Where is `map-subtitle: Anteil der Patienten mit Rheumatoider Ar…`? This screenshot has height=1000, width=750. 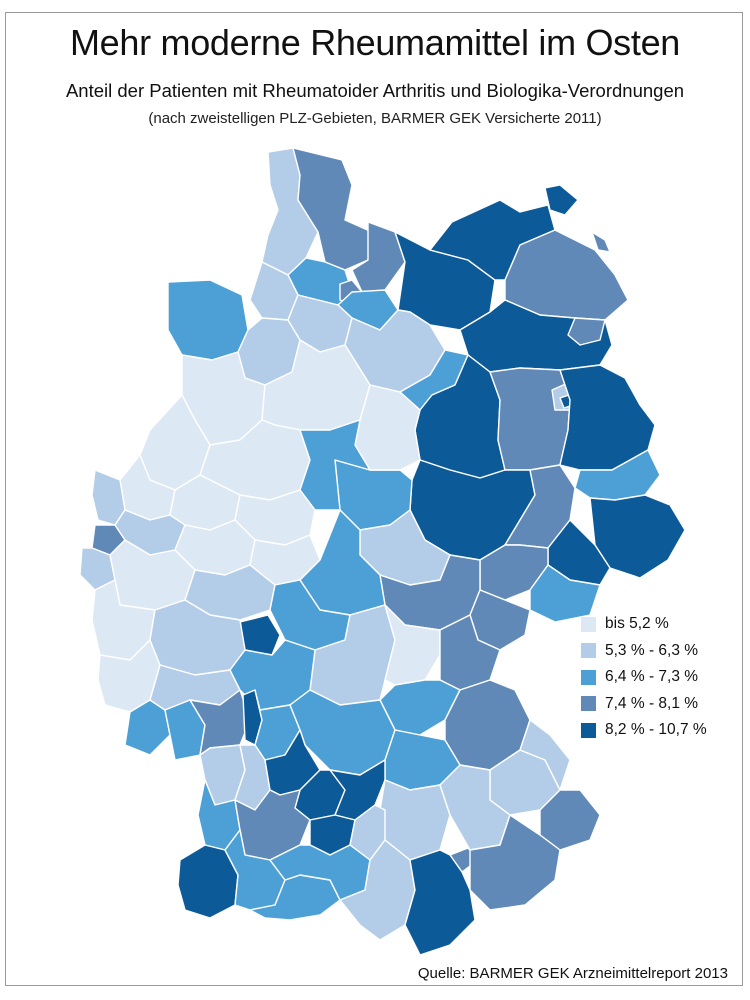
map-subtitle: Anteil der Patienten mit Rheumatoider Ar… is located at coordinates (375, 90).